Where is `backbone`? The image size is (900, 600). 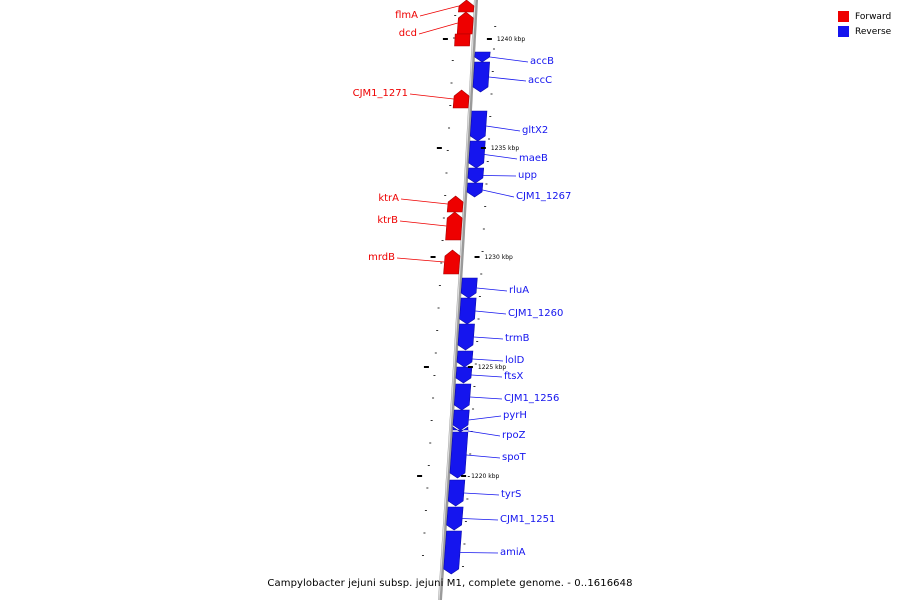 backbone is located at coordinates (458, 300).